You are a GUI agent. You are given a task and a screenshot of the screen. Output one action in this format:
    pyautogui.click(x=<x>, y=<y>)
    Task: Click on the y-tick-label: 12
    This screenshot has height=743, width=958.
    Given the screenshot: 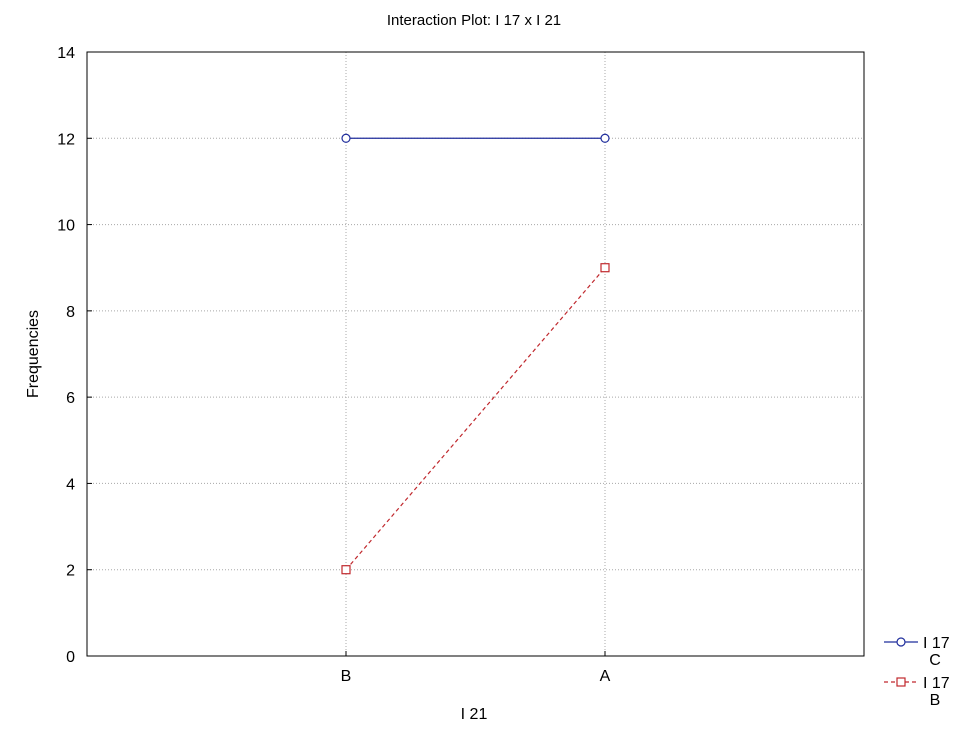 What is the action you would take?
    pyautogui.click(x=66, y=139)
    